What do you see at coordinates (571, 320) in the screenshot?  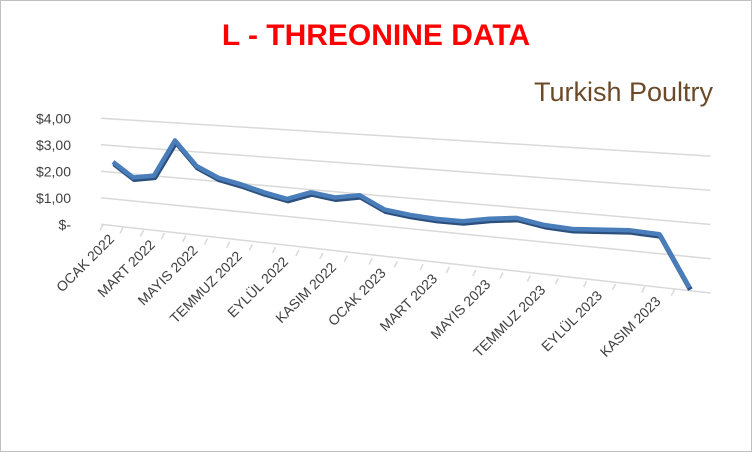 I see `x-tick-label: EYLÜL 2023` at bounding box center [571, 320].